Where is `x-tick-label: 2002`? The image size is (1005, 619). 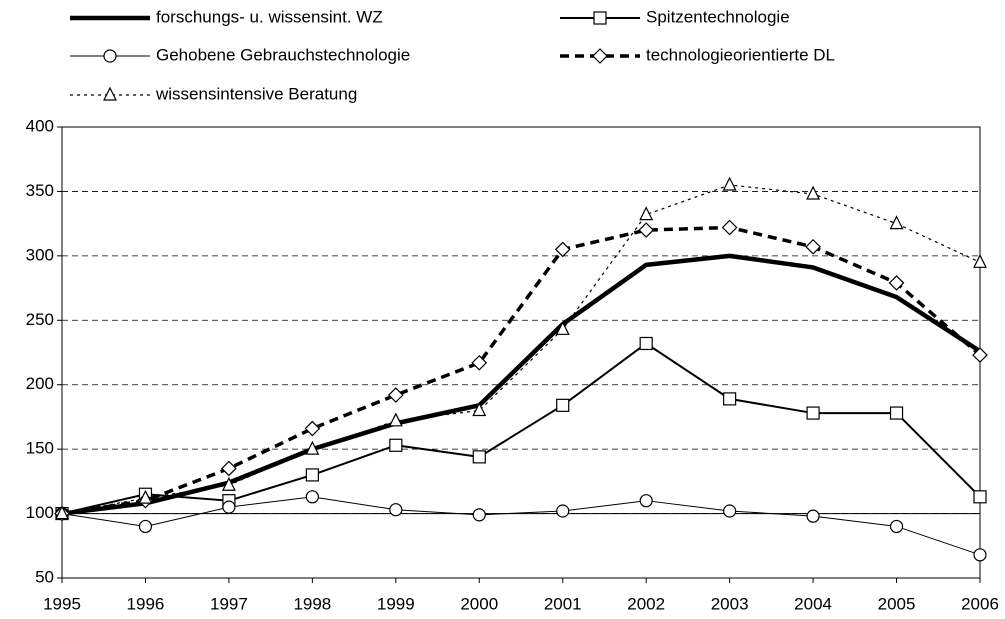 x-tick-label: 2002 is located at coordinates (646, 603).